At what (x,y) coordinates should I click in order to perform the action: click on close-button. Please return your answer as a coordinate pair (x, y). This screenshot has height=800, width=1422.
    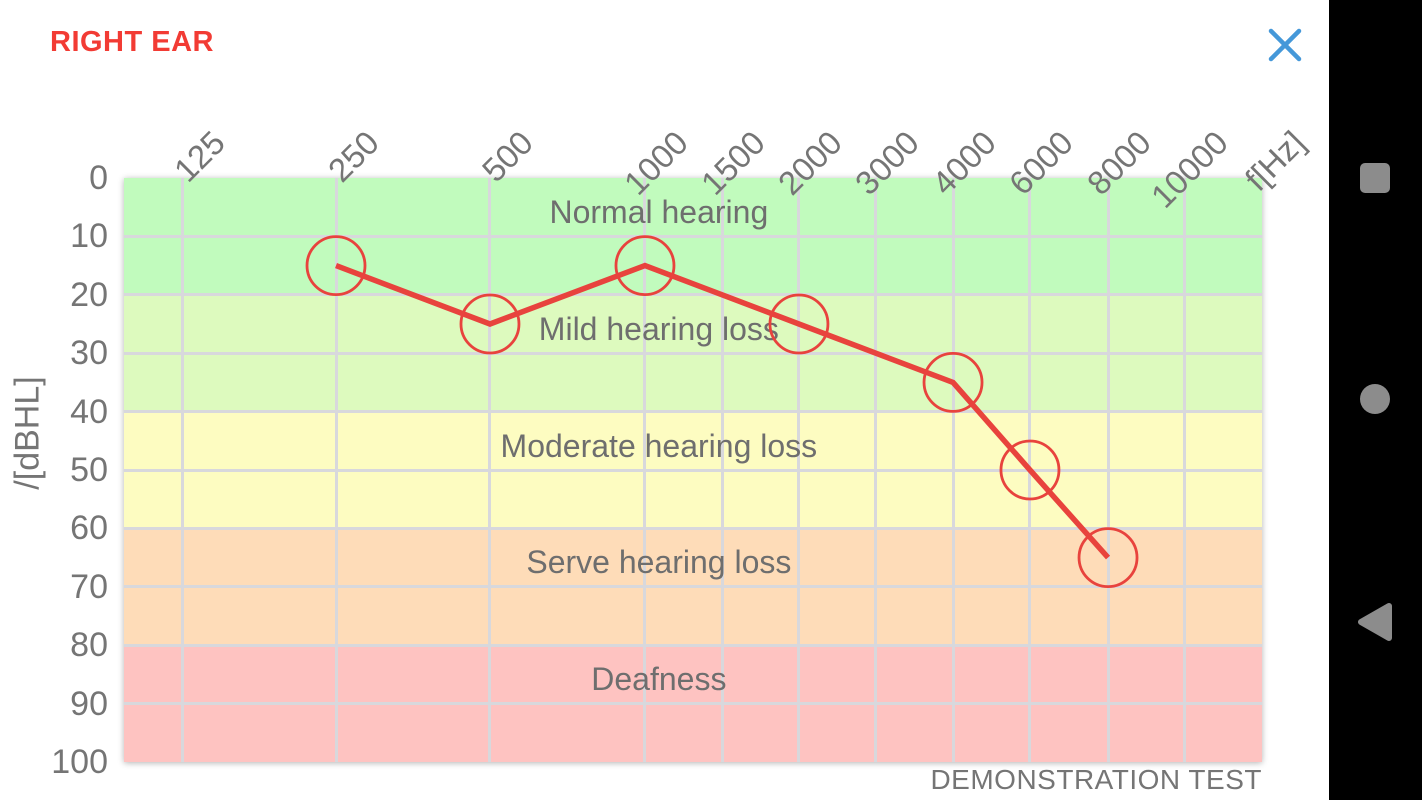
    Looking at the image, I should click on (1285, 45).